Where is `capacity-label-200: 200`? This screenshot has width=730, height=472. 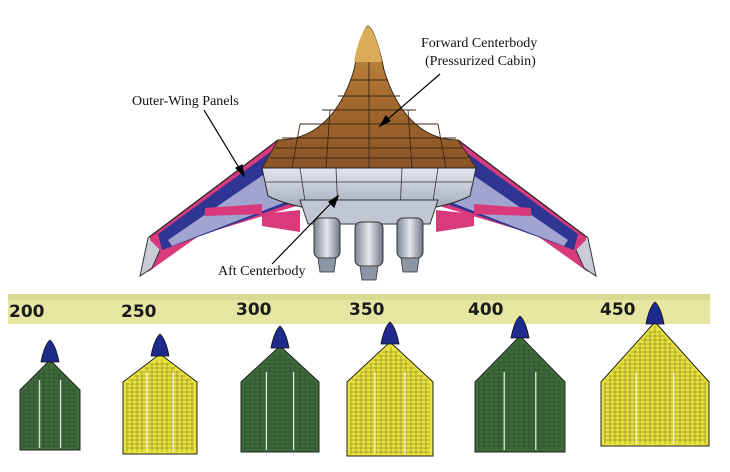
capacity-label-200: 200 is located at coordinates (27, 312).